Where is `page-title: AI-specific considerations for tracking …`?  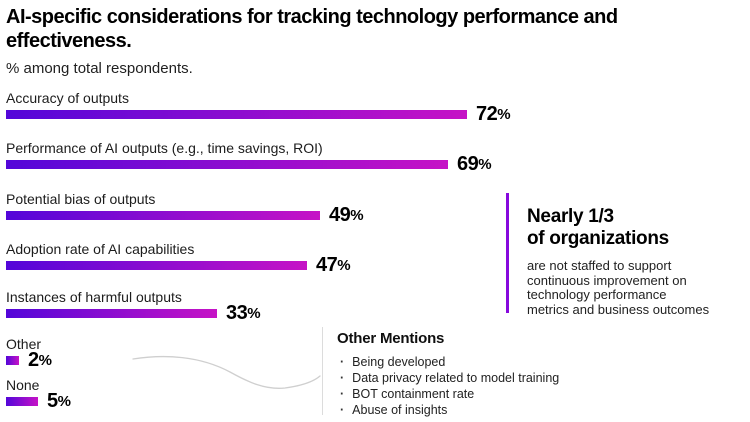
page-title: AI-specific considerations for tracking … is located at coordinates (312, 29).